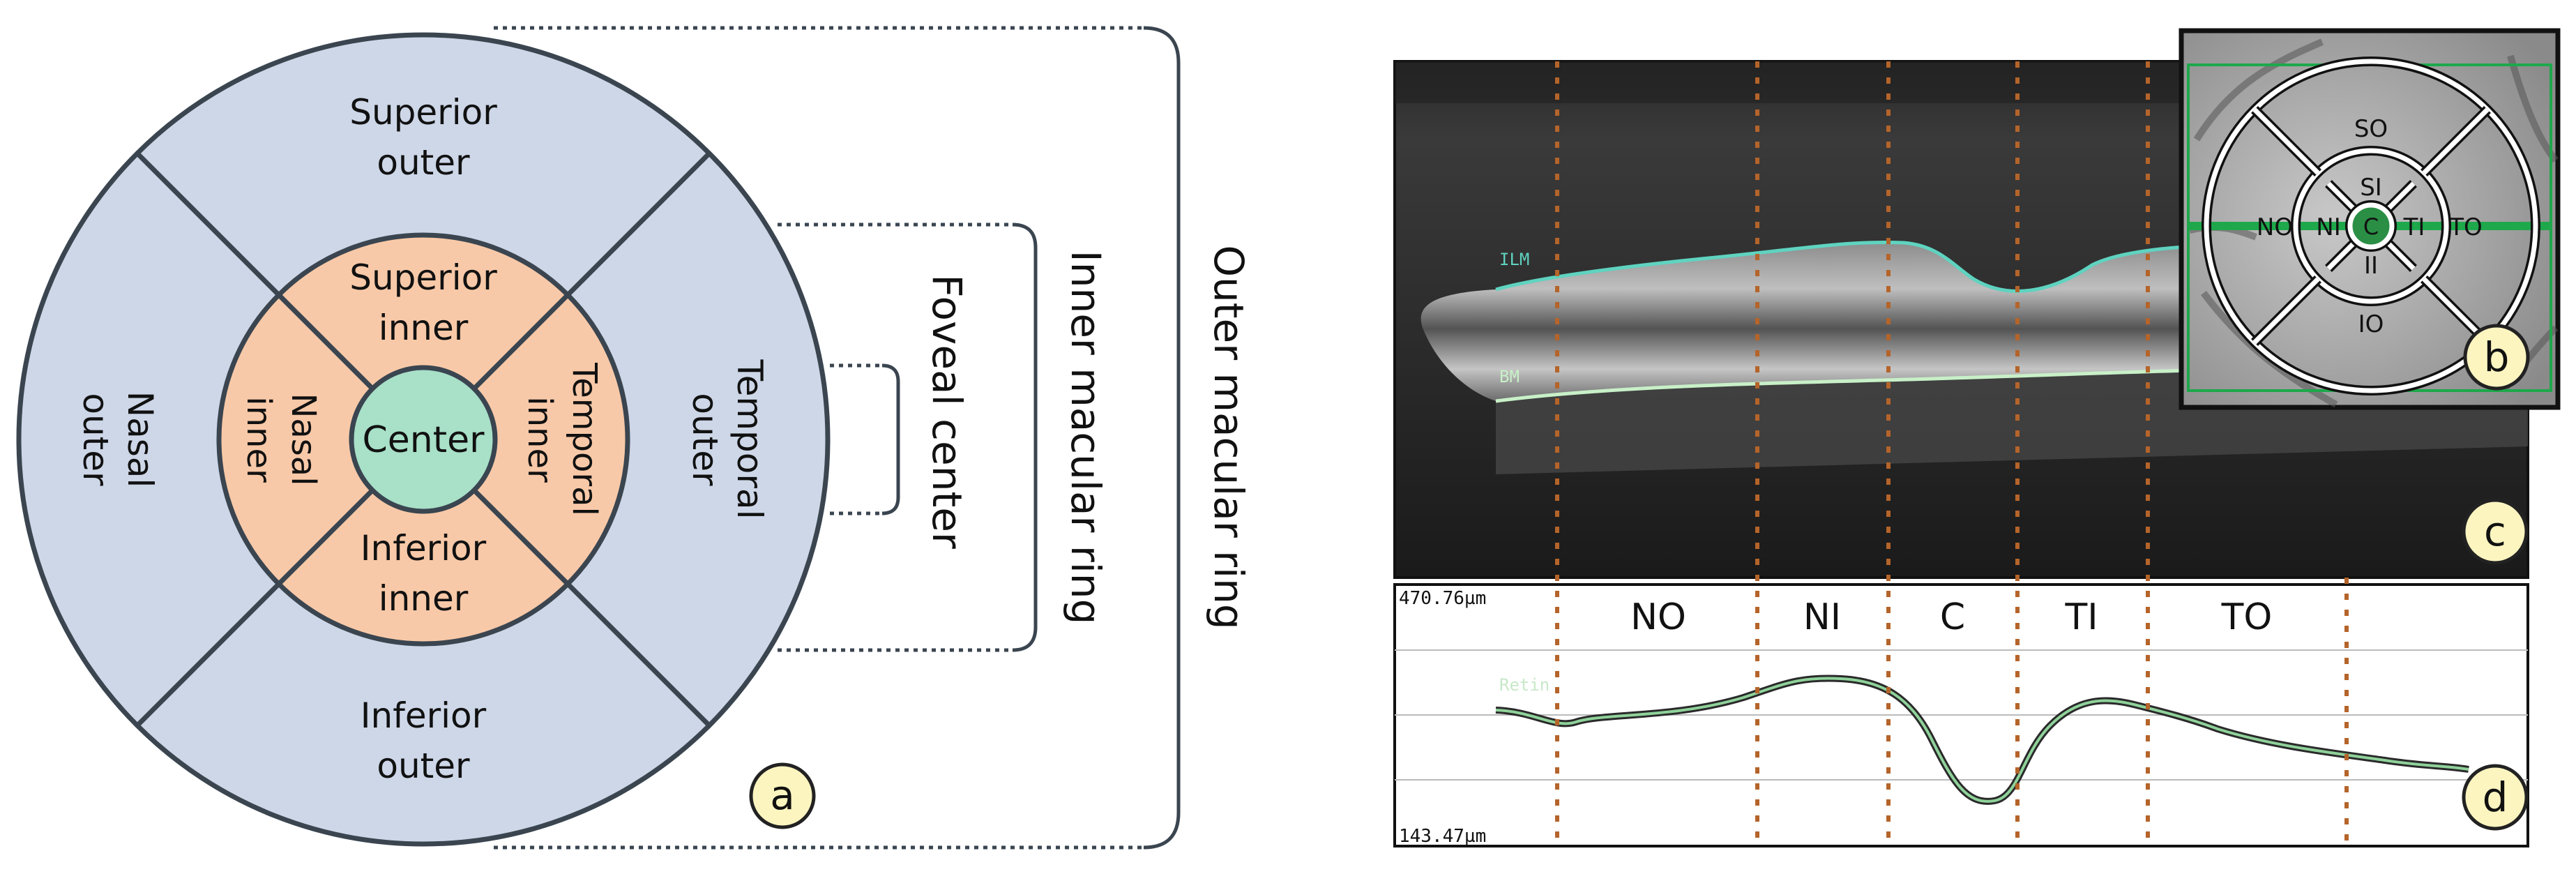  What do you see at coordinates (705, 439) in the screenshot?
I see `temporal-outer-label-2: outer` at bounding box center [705, 439].